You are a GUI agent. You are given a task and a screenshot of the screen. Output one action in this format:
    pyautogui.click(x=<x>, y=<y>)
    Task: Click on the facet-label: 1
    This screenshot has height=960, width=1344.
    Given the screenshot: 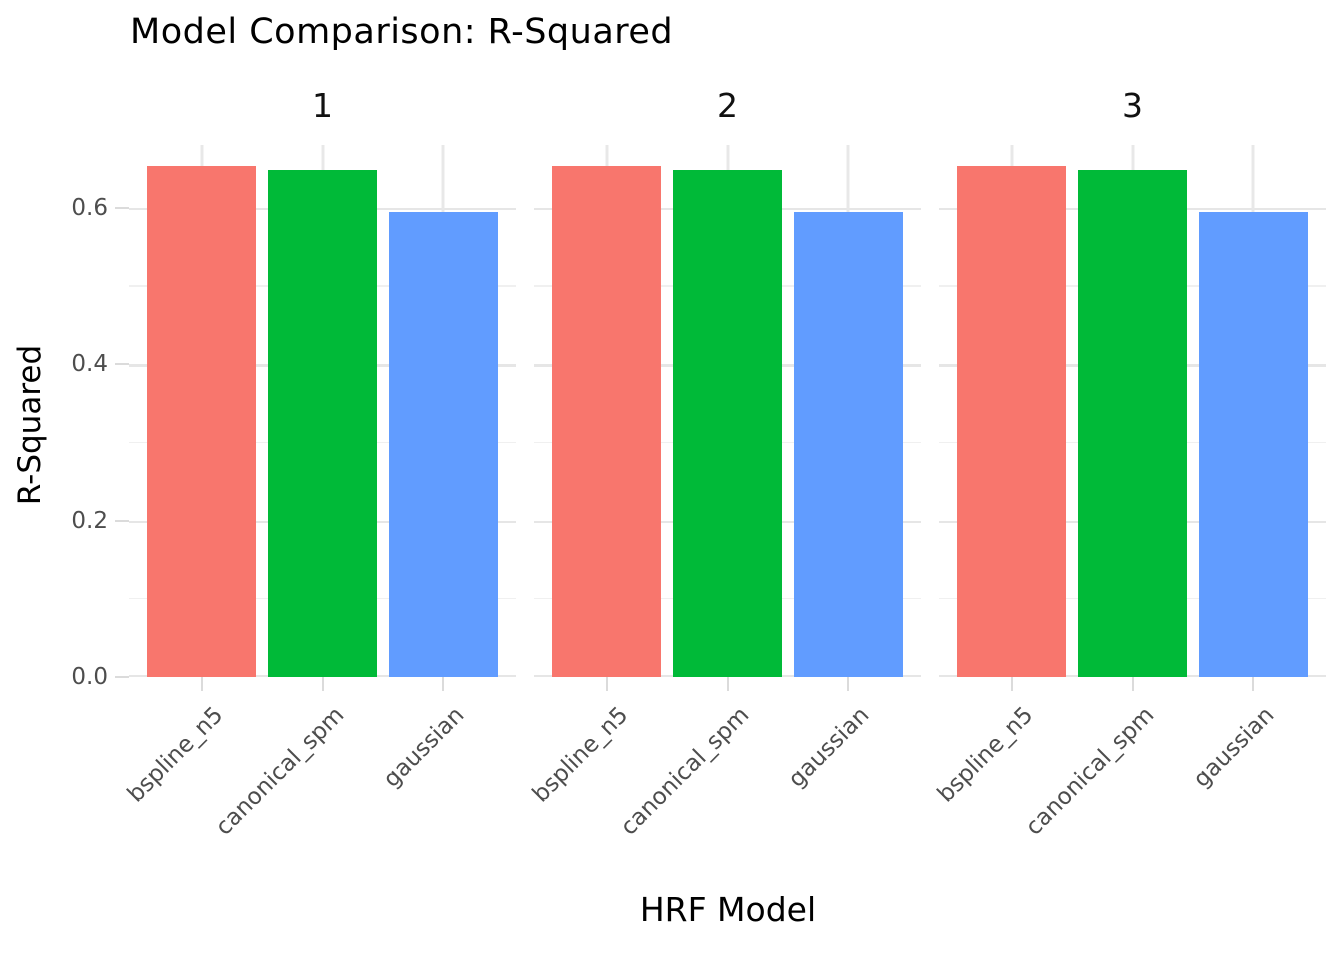 What is the action you would take?
    pyautogui.click(x=322, y=105)
    